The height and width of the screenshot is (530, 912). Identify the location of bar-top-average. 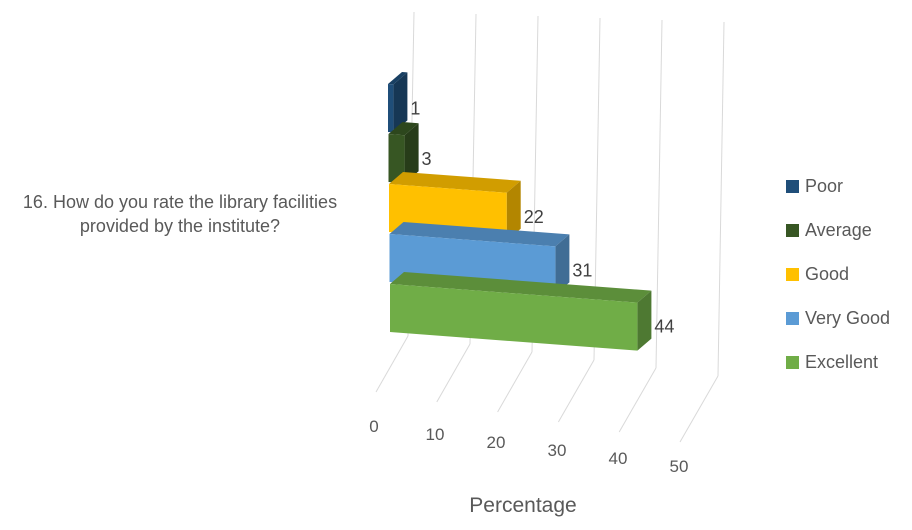
(403, 129).